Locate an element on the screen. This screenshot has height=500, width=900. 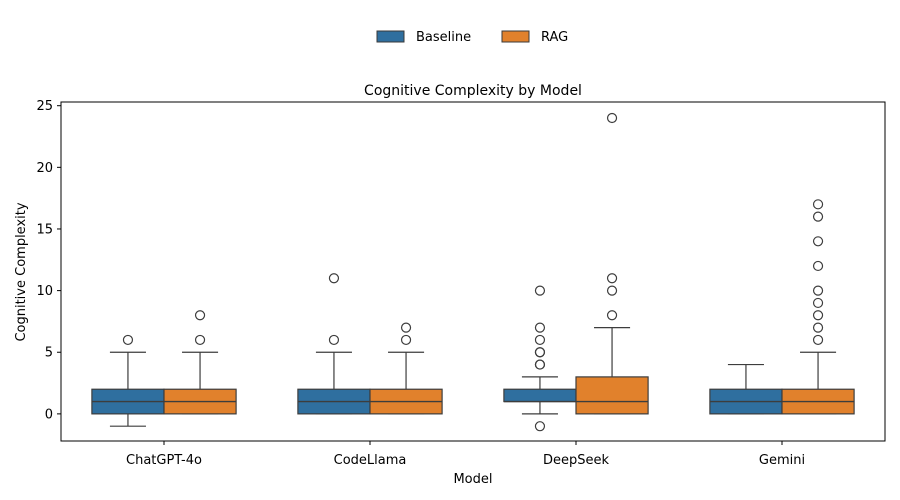
box-rag-chatgpt-4o is located at coordinates (200, 362).